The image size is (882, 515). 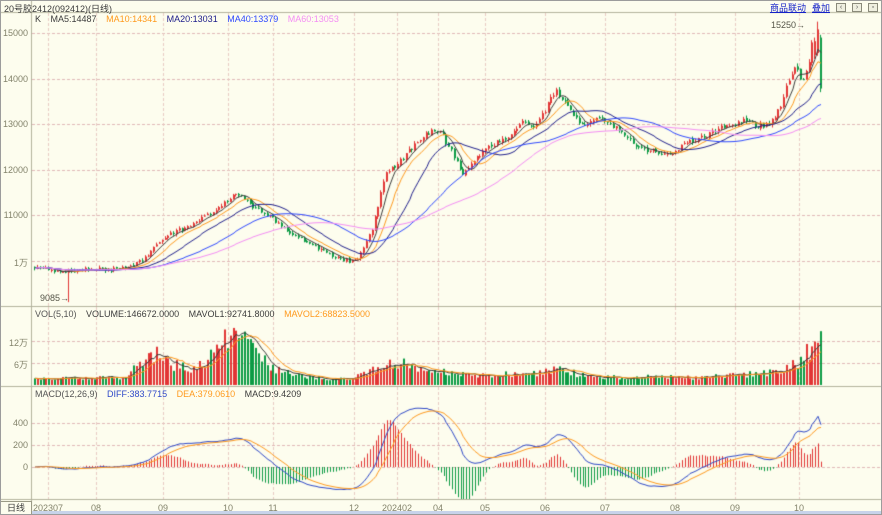 What do you see at coordinates (16, 507) in the screenshot?
I see `period-selector: 日线` at bounding box center [16, 507].